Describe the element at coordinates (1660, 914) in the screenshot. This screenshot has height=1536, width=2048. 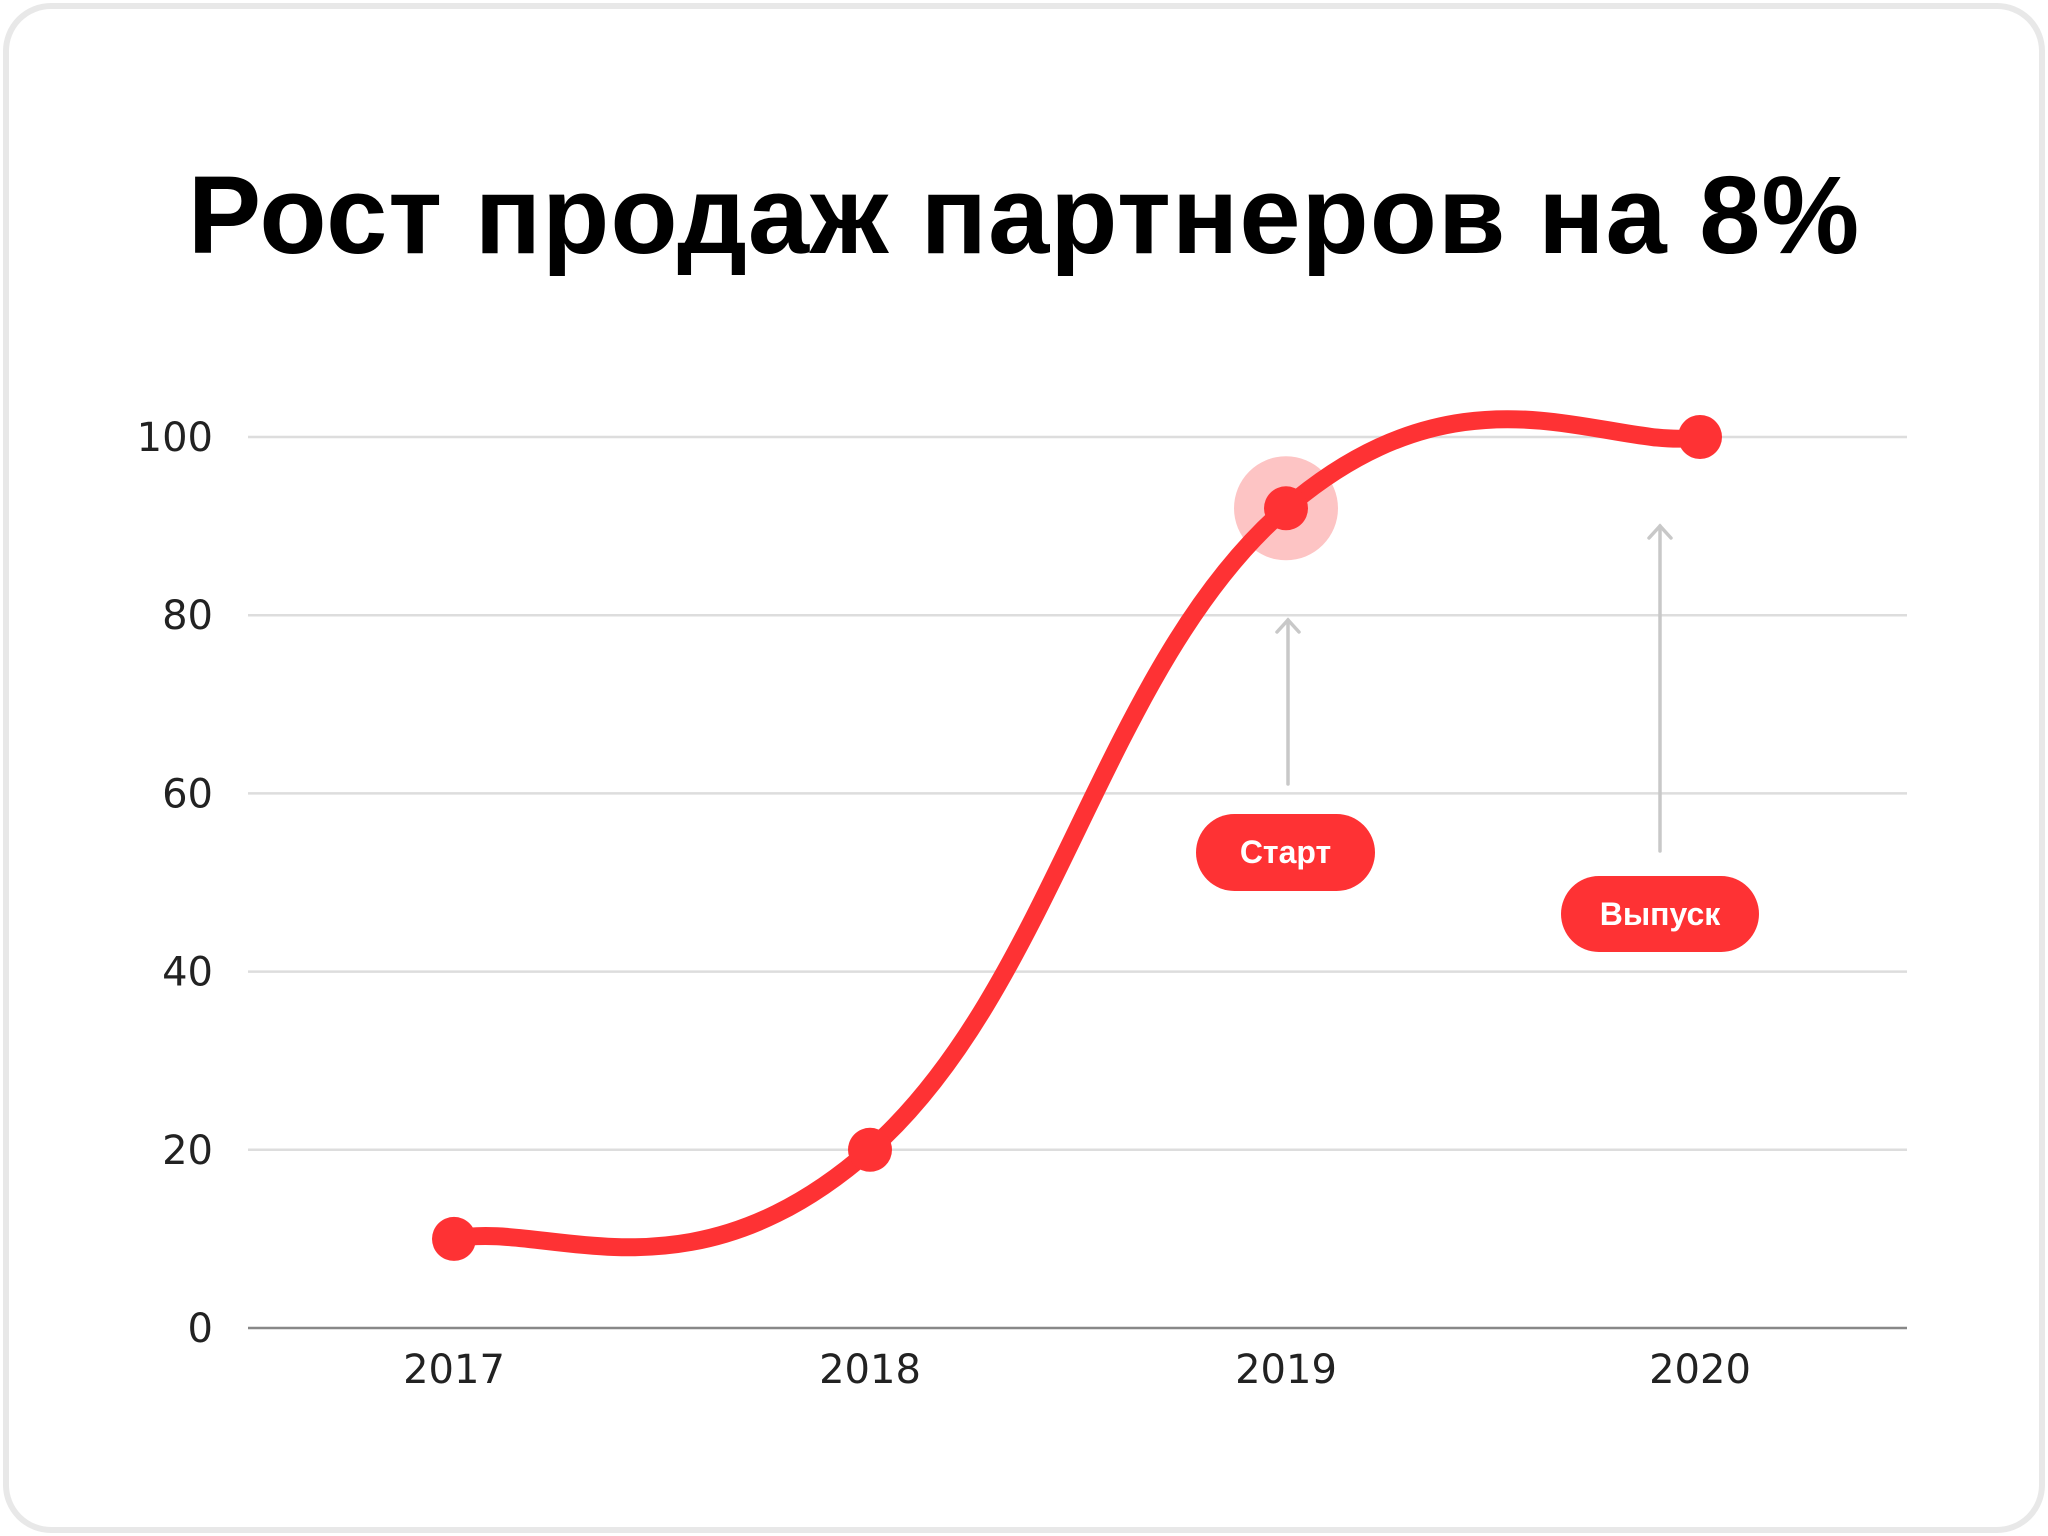
I see `annotation-release-badge: Выпуск` at that location.